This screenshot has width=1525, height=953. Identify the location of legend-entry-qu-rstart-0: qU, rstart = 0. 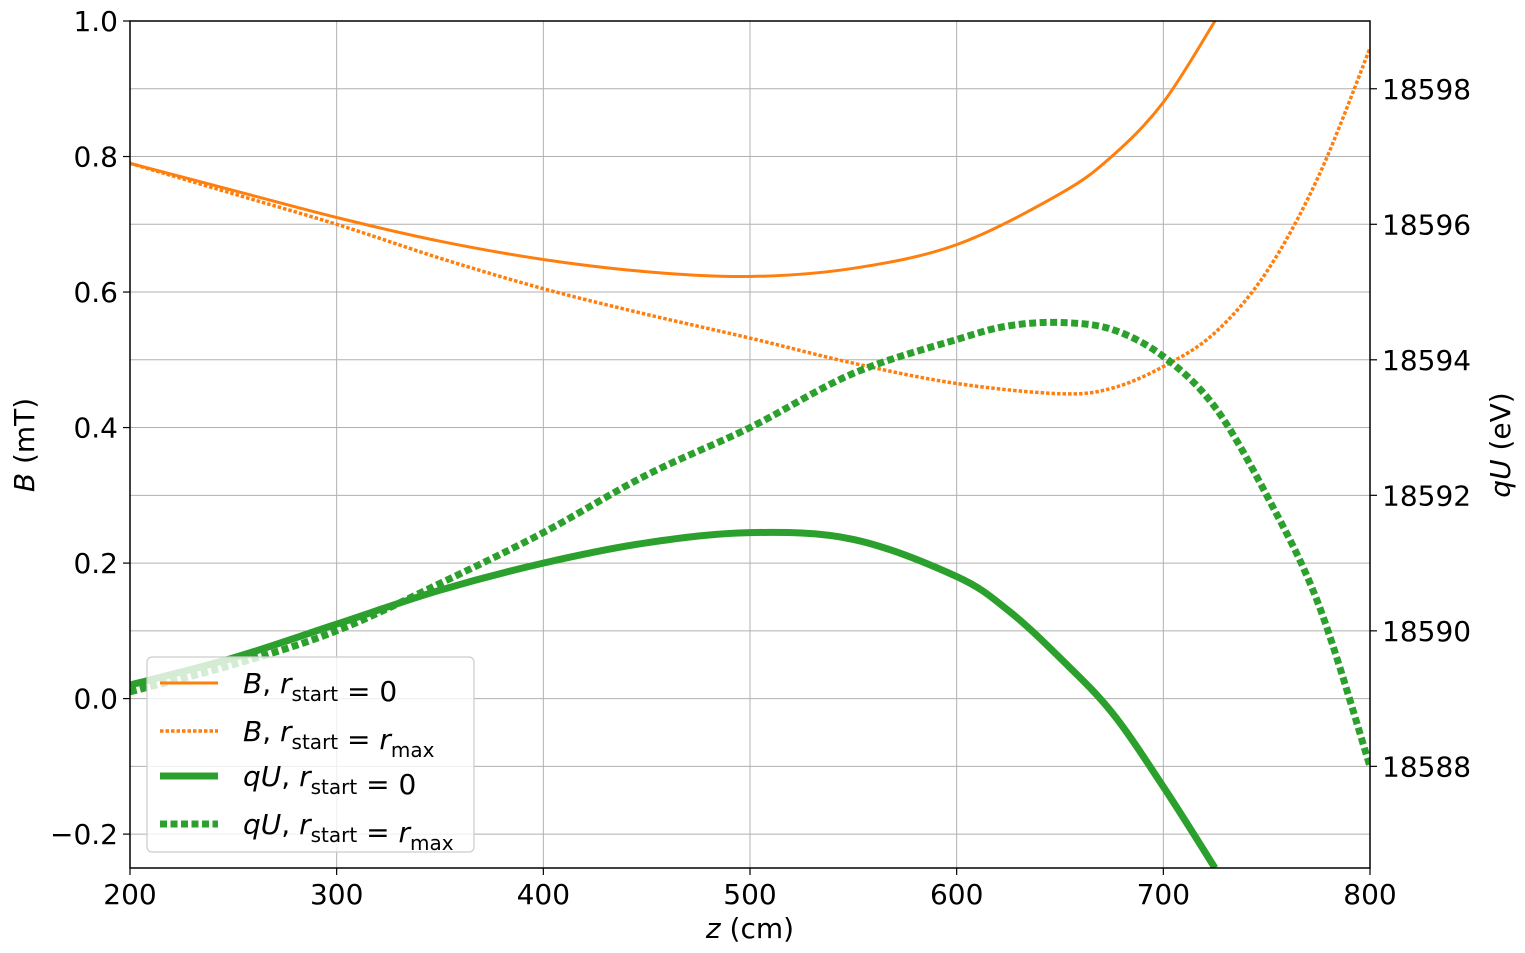
(329, 780).